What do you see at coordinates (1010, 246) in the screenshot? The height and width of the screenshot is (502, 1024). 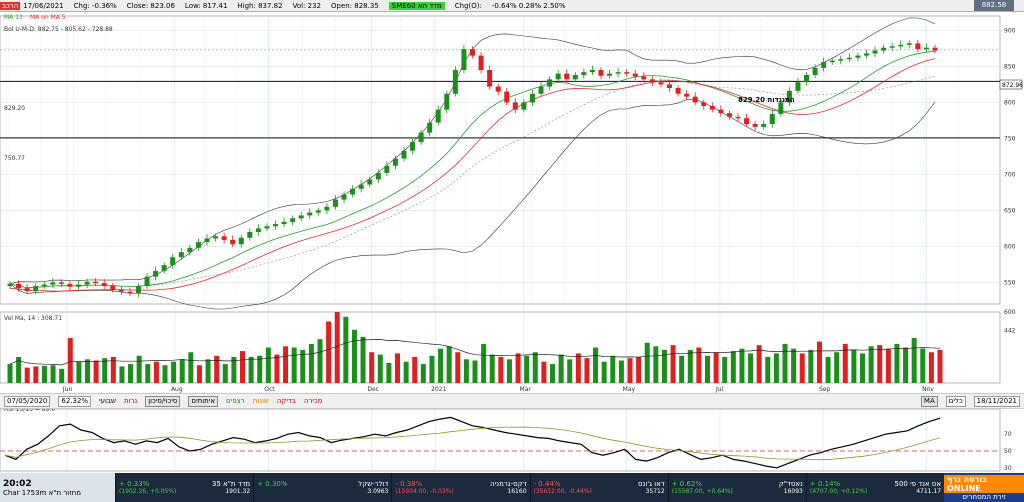 I see `y-tick-label: 600` at bounding box center [1010, 246].